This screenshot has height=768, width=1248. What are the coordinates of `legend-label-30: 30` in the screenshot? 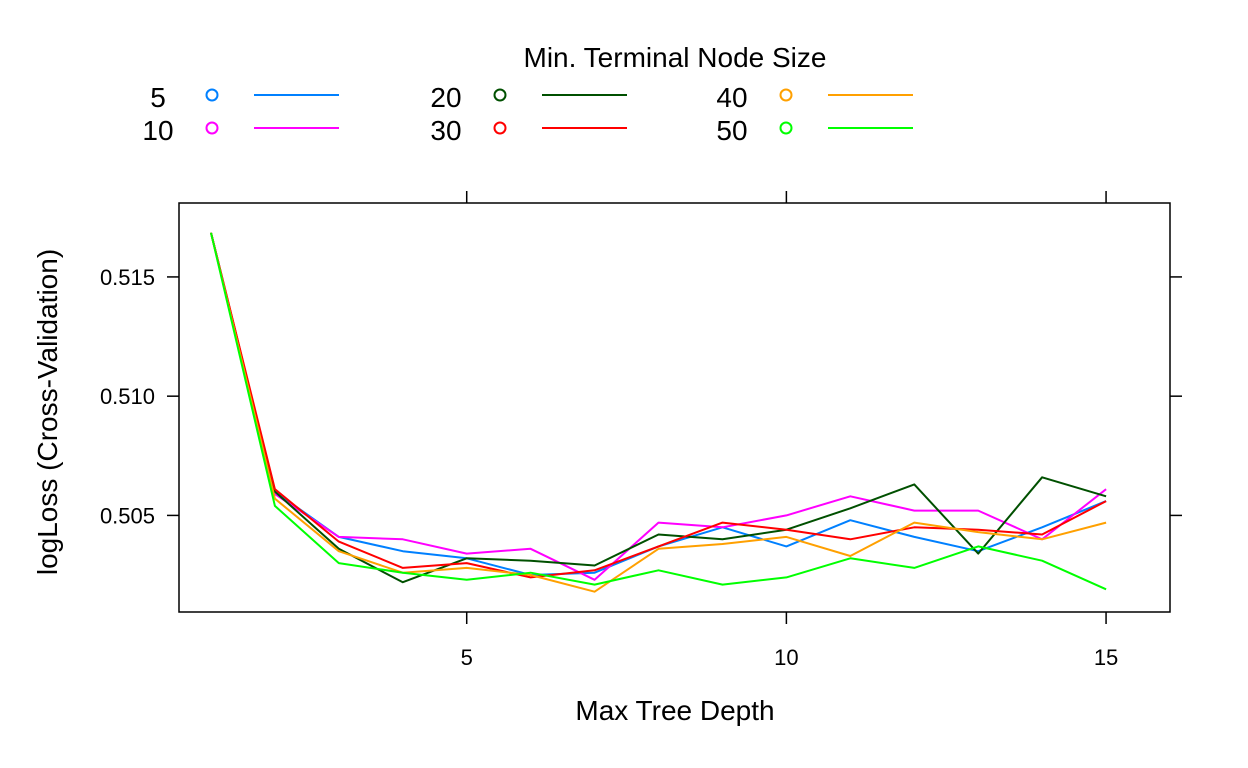 It's located at (445, 130).